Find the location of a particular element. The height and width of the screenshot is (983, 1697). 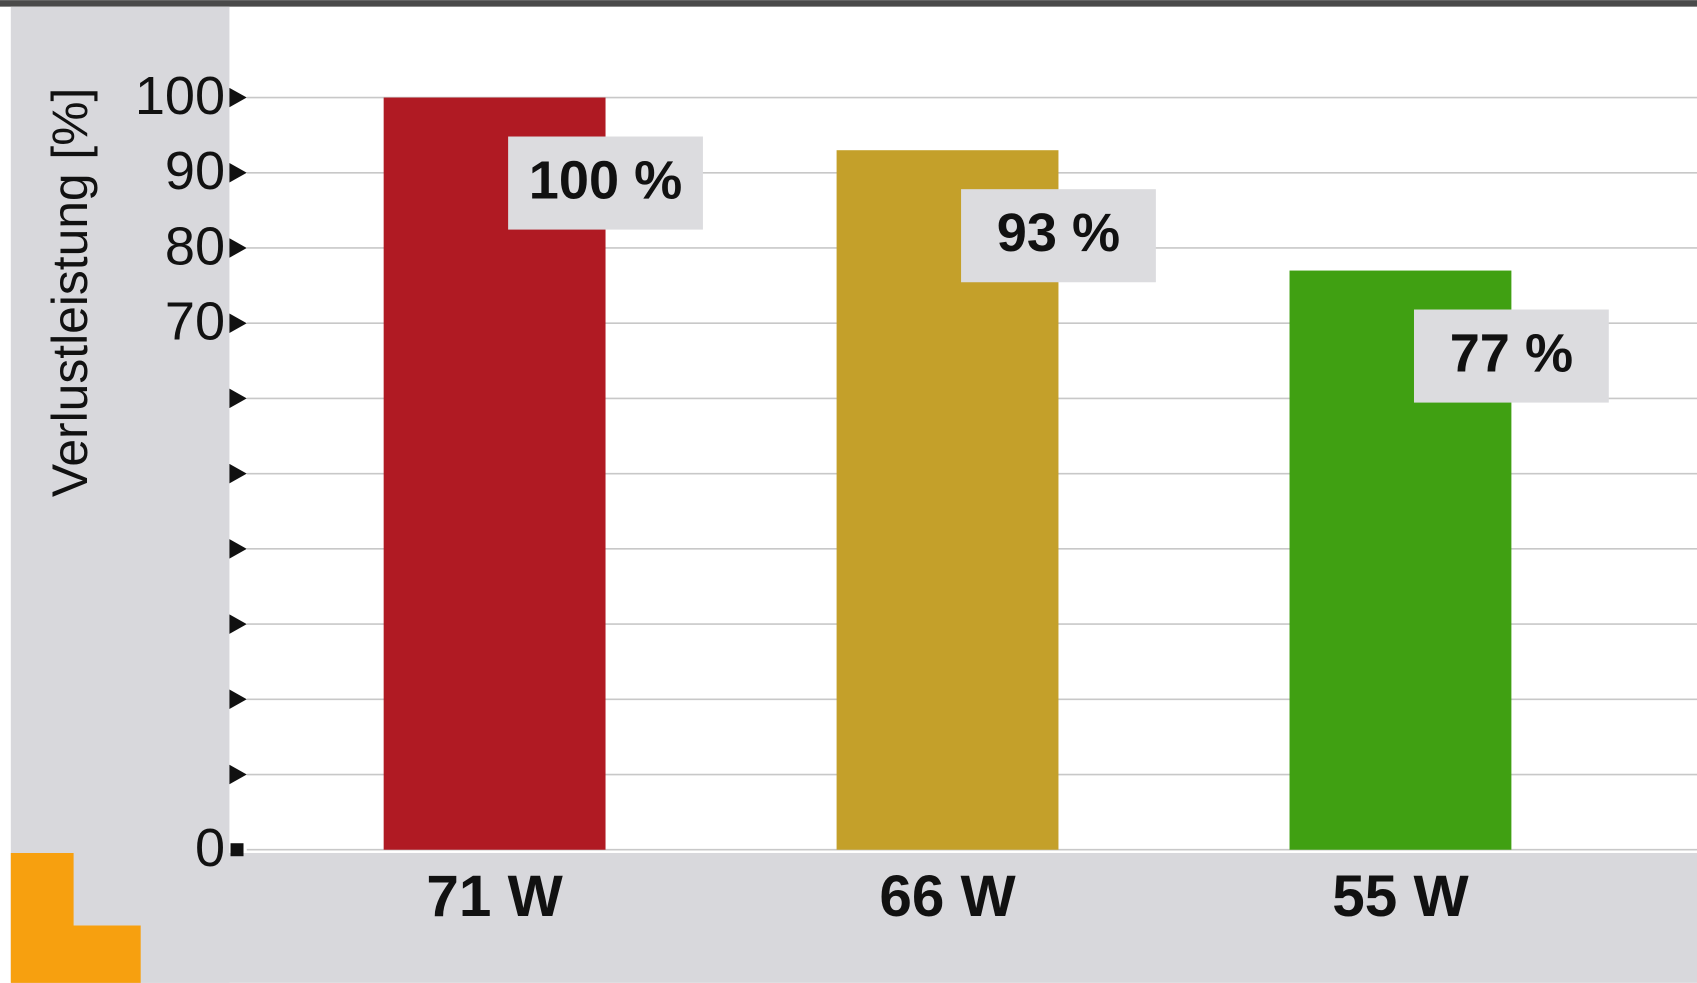

x-tick-label: 55 W is located at coordinates (1400, 896).